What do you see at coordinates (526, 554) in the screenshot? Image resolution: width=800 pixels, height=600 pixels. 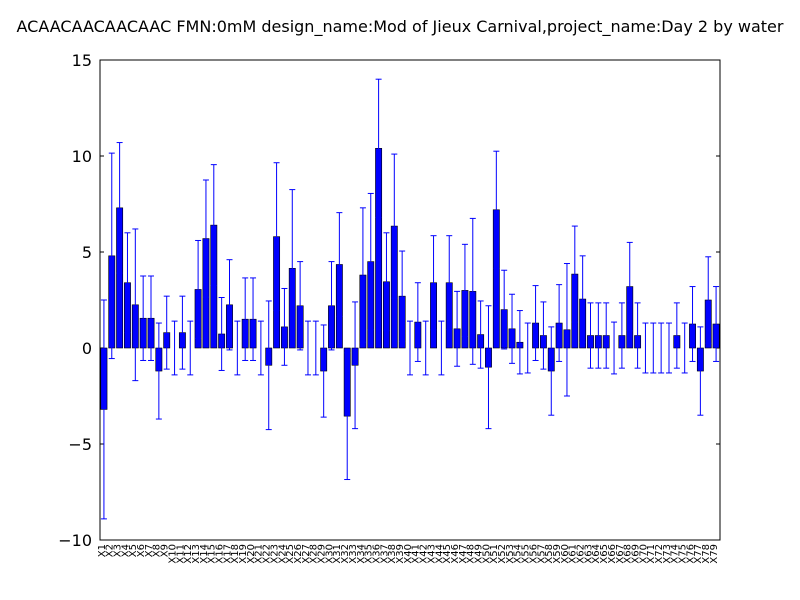 I see `x-tick-label: X55` at bounding box center [526, 554].